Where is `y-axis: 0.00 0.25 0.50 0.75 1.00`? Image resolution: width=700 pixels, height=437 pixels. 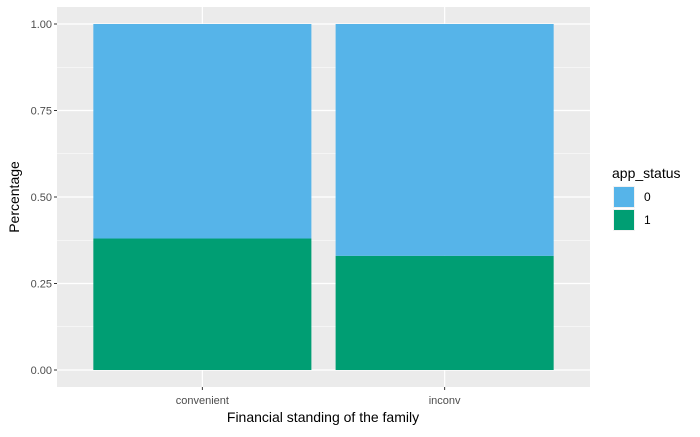
y-axis: 0.00 0.25 0.50 0.75 1.00 is located at coordinates (44, 198).